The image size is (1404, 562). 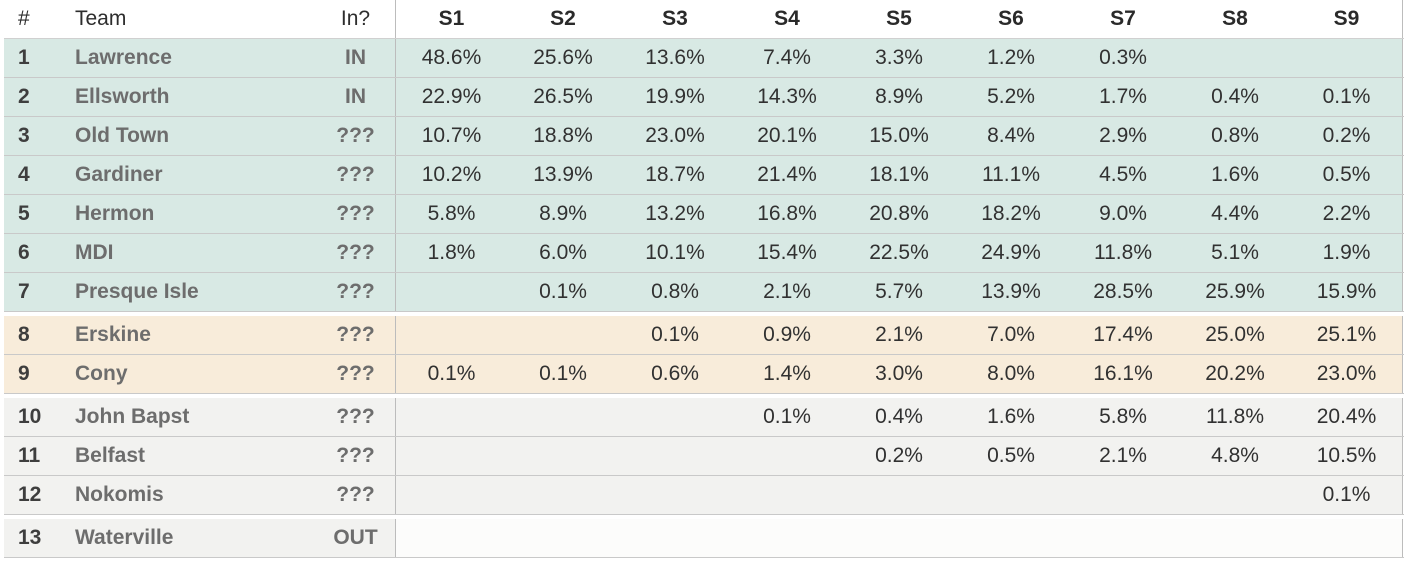 What do you see at coordinates (1123, 175) in the screenshot?
I see `seed-prob-cell: 4.5%` at bounding box center [1123, 175].